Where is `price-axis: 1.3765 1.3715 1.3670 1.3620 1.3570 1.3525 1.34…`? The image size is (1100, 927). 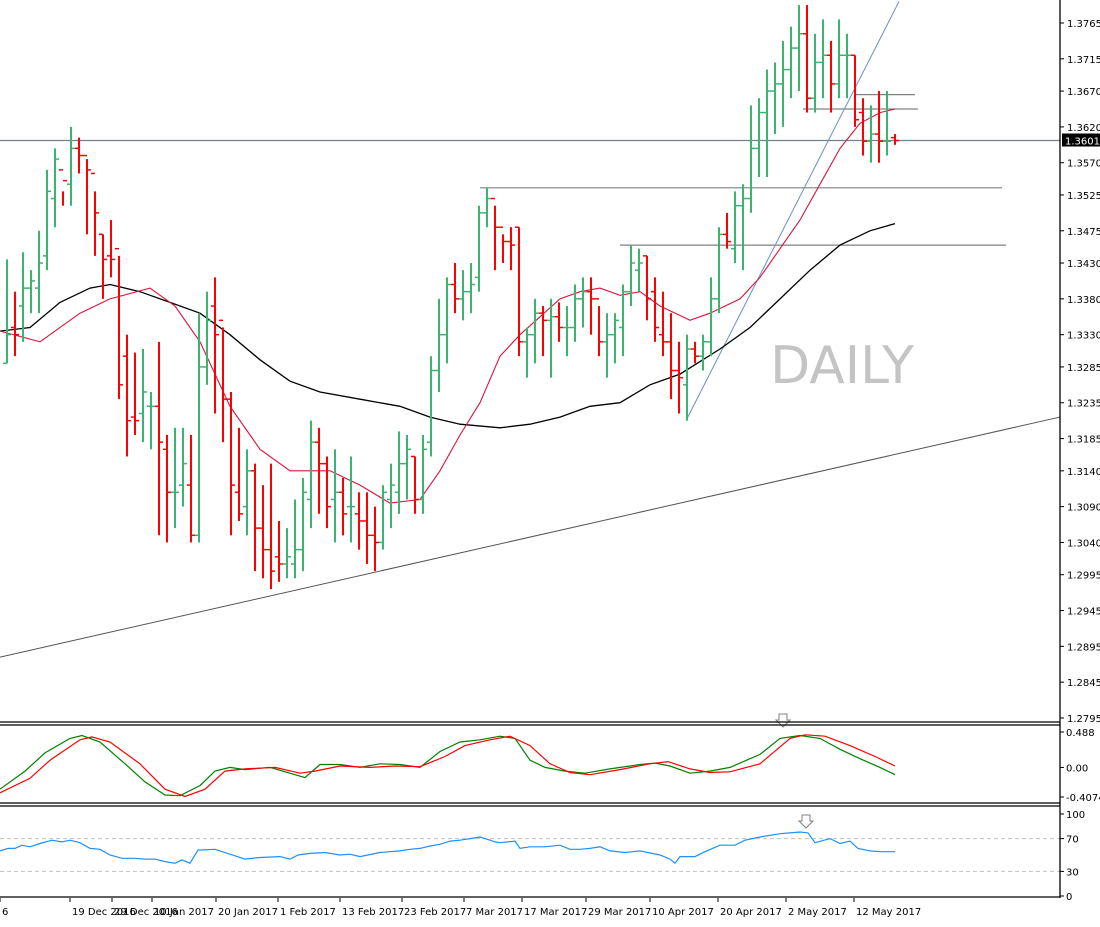
price-axis: 1.3765 1.3715 1.3670 1.3620 1.3570 1.3525 1.34… is located at coordinates (1079, 451).